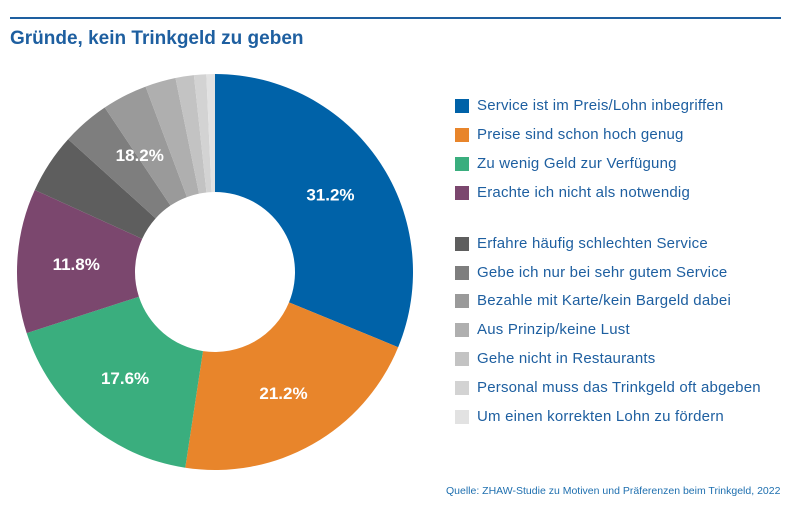  What do you see at coordinates (283, 393) in the screenshot?
I see `data-label: 21.2%` at bounding box center [283, 393].